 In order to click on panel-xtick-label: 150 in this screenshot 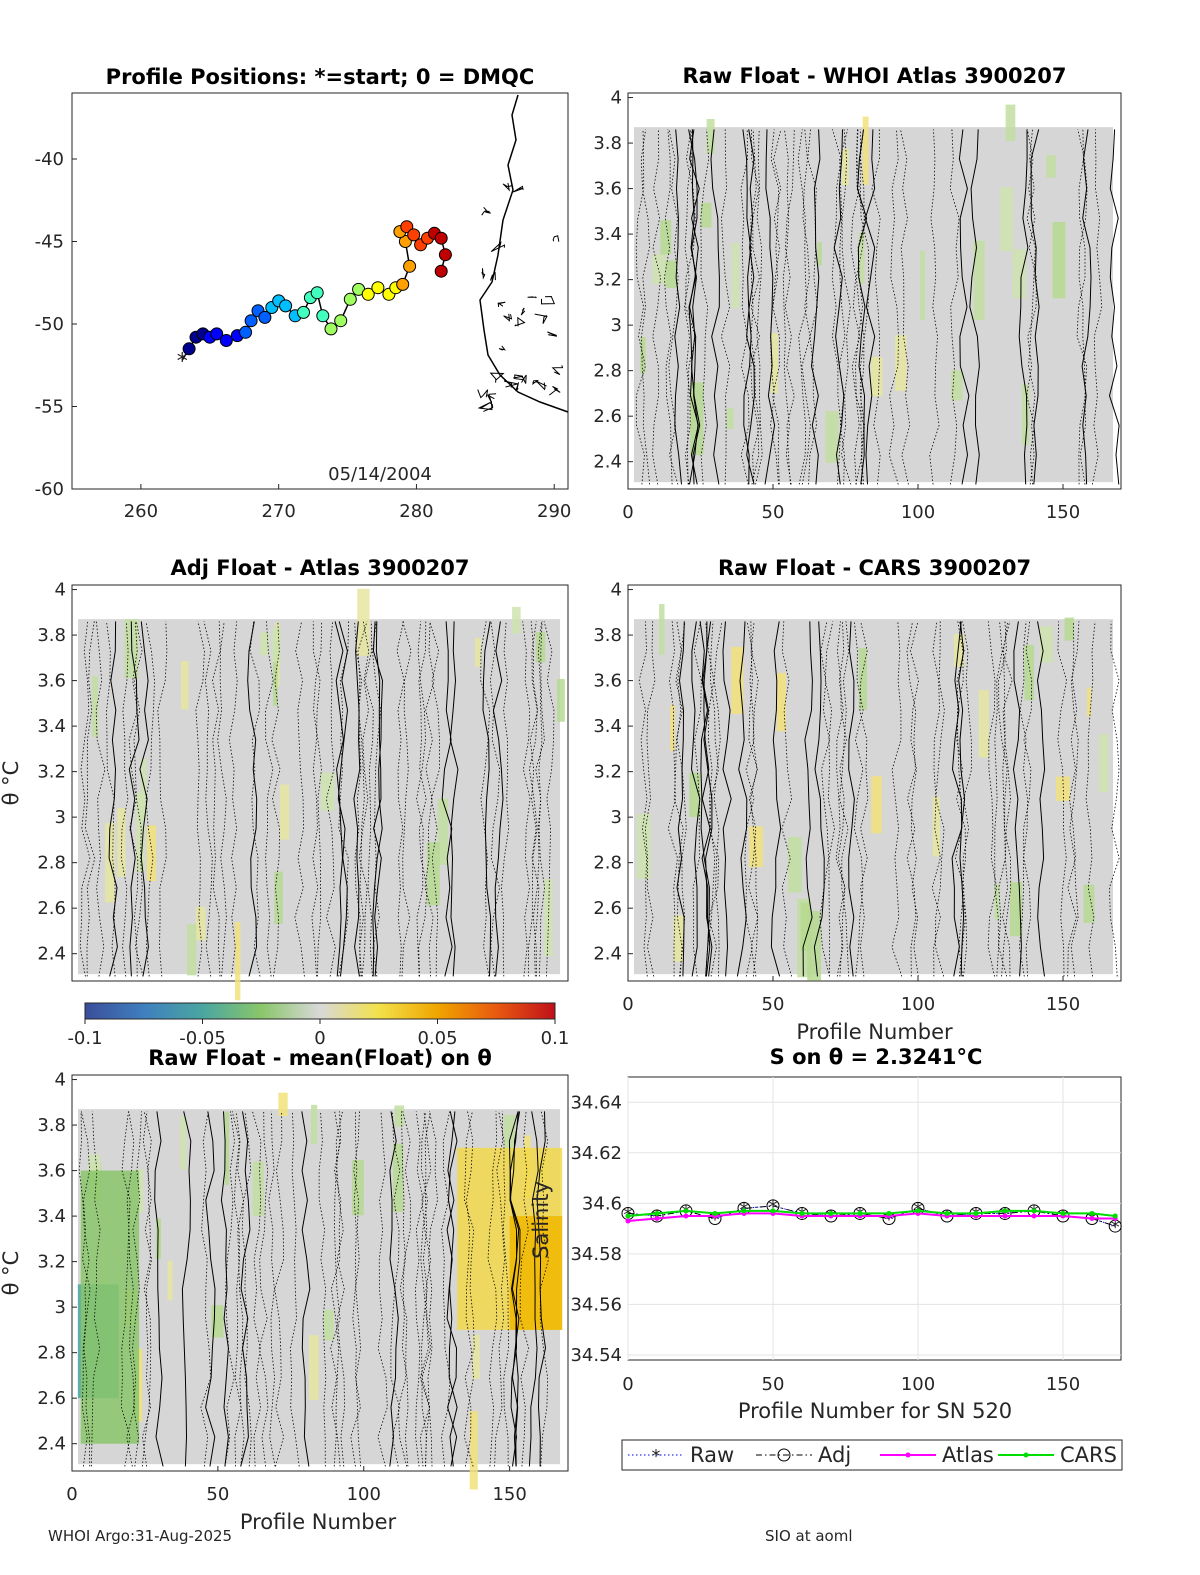, I will do `click(509, 1494)`.